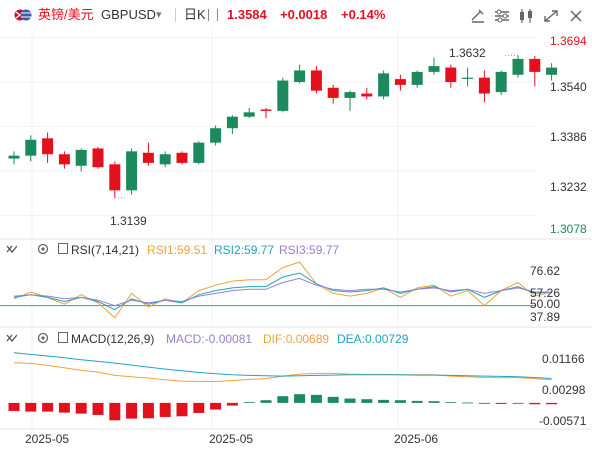  I want to click on macd-tick: 0.01166, so click(563, 359).